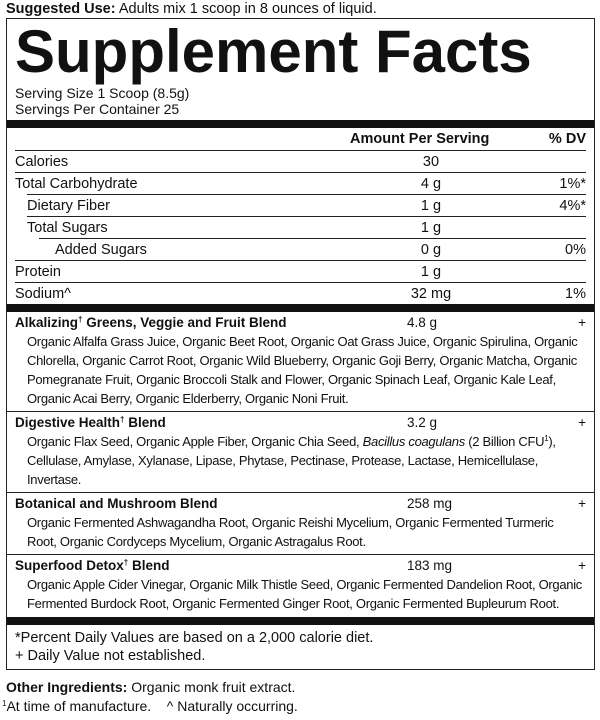 This screenshot has height=720, width=600. What do you see at coordinates (110, 656) in the screenshot?
I see `footnote: + Daily Value not established.` at bounding box center [110, 656].